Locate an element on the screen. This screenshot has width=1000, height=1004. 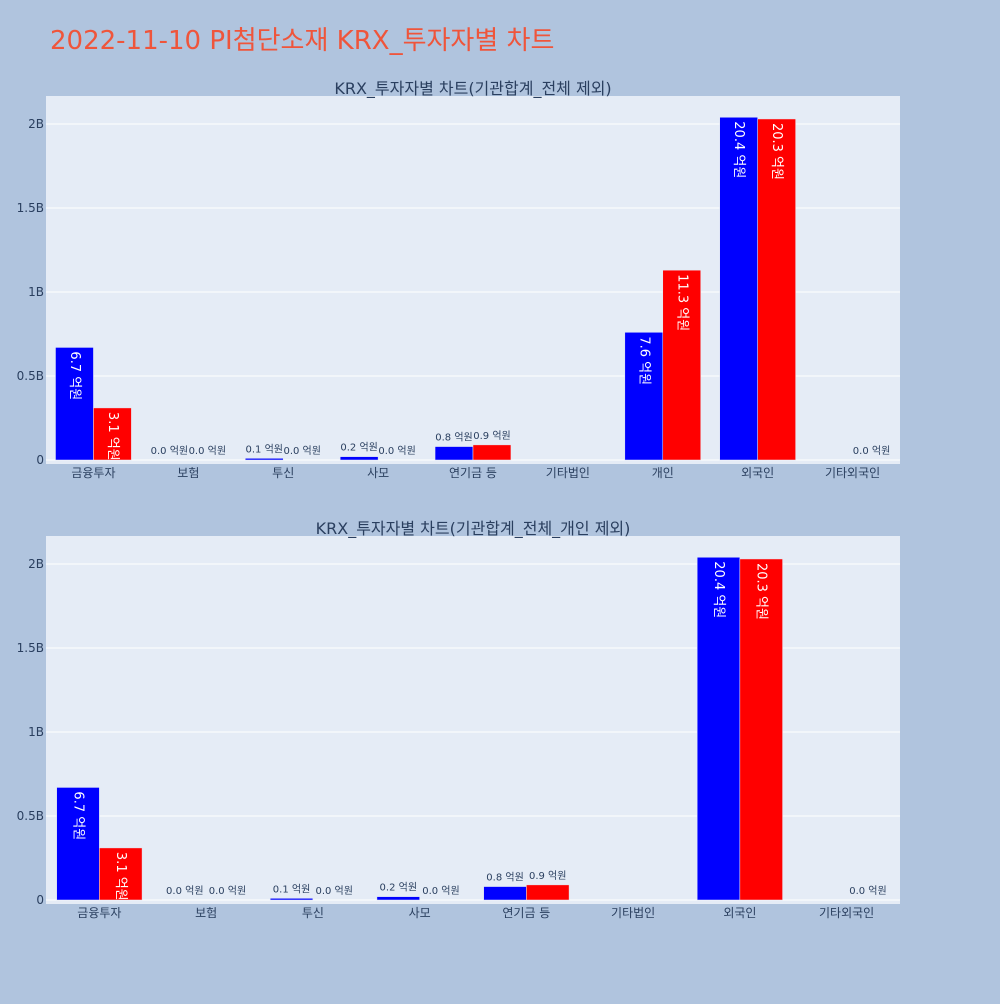
bar-data-label: 11.3 억원 is located at coordinates (681, 302).